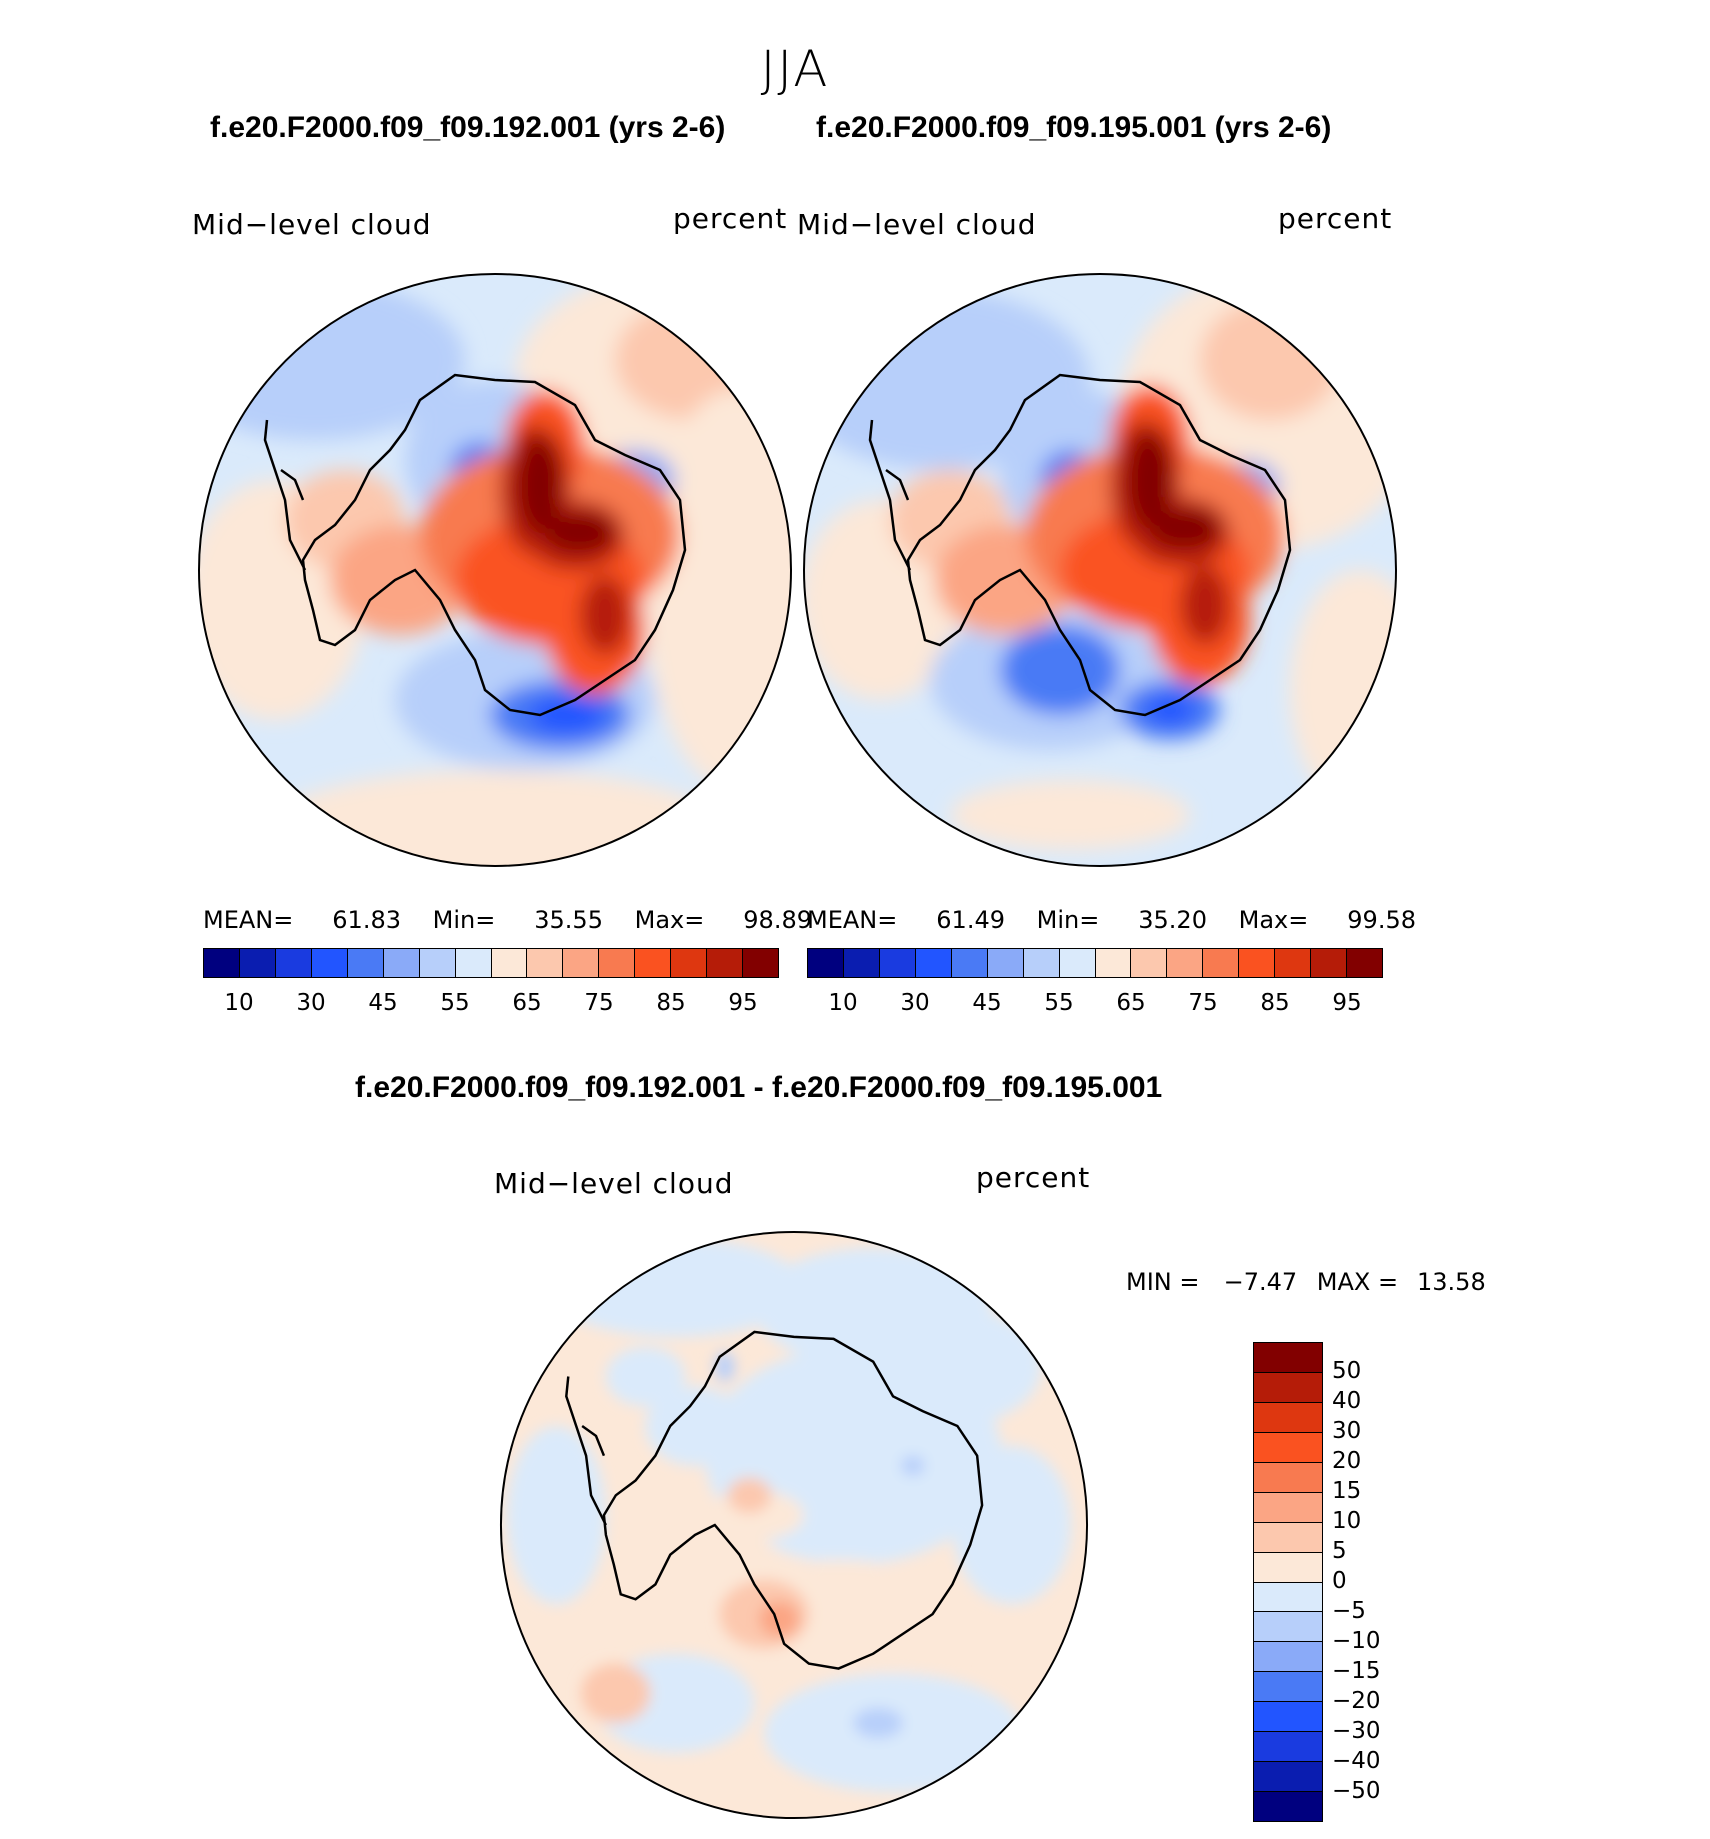 This screenshot has width=1710, height=1839. What do you see at coordinates (1339, 1581) in the screenshot?
I see `colorbar-tick-label: 0` at bounding box center [1339, 1581].